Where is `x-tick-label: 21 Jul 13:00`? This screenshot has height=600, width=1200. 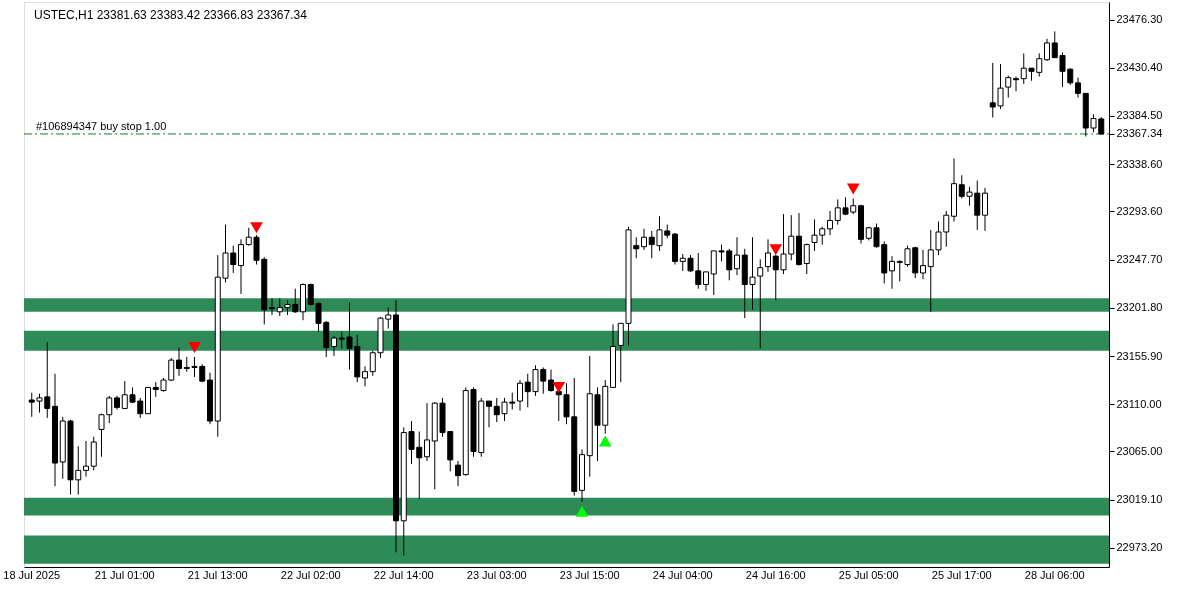 x-tick-label: 21 Jul 13:00 is located at coordinates (217, 574).